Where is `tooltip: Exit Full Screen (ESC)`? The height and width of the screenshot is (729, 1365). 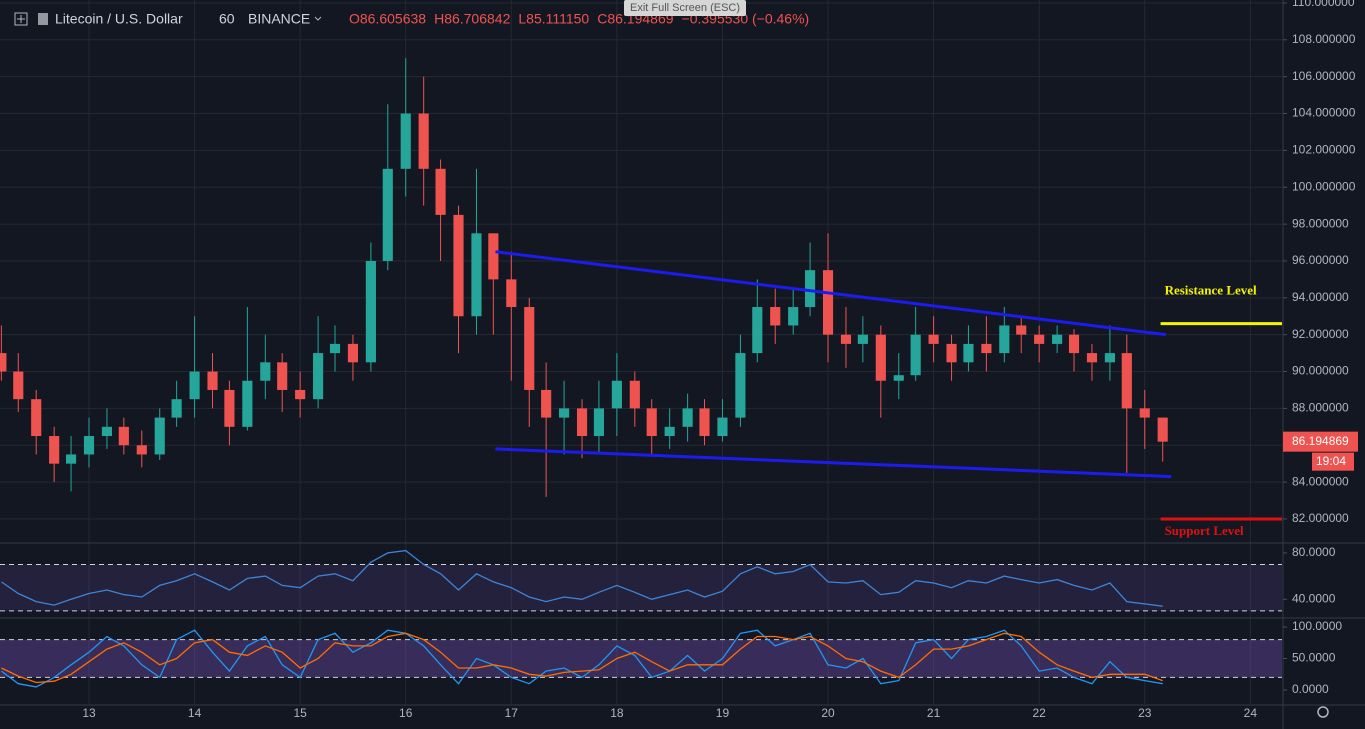 tooltip: Exit Full Screen (ESC) is located at coordinates (685, 8).